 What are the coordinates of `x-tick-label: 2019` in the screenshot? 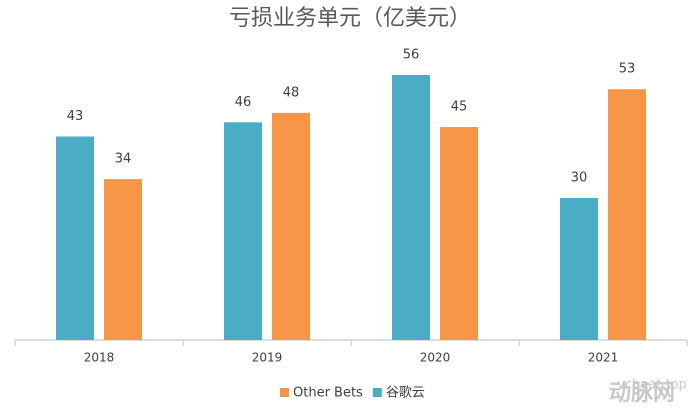 It's located at (267, 358).